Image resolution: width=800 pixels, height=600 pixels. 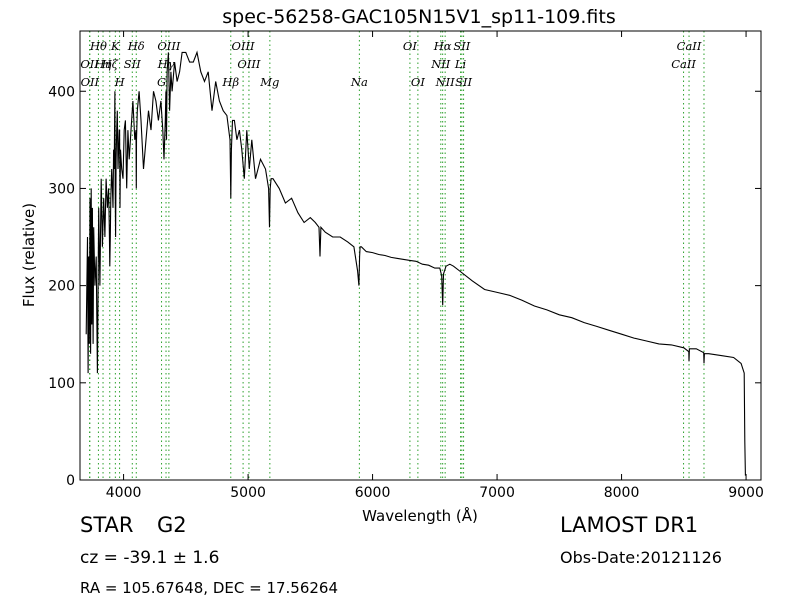 I want to click on sky-coordinates: RA = 105.67648, DEC = 17.56264, so click(x=209, y=588).